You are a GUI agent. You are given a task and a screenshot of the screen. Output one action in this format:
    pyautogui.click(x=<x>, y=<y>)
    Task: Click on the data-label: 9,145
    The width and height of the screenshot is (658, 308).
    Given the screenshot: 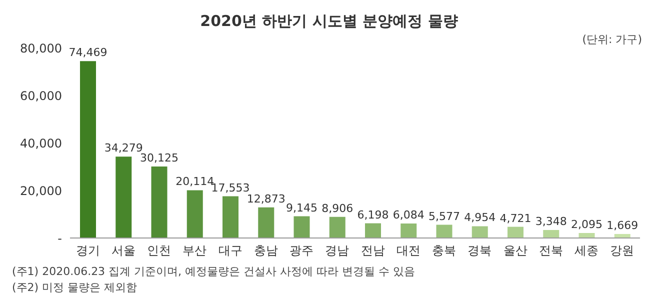 What is the action you would take?
    pyautogui.click(x=302, y=207)
    